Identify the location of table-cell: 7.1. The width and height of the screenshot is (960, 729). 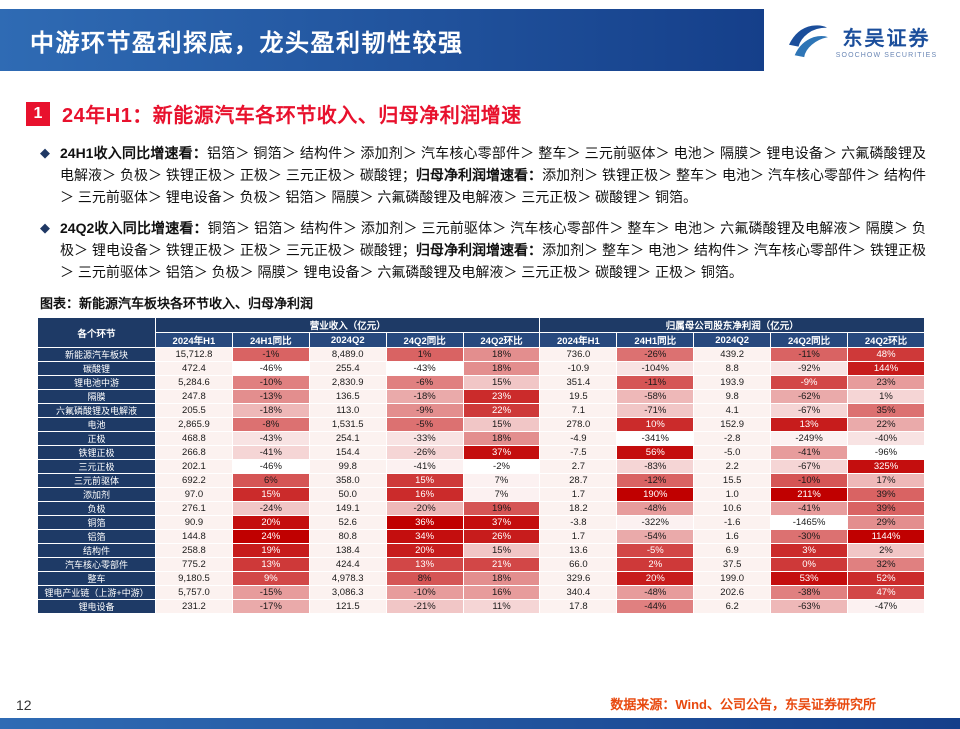
(578, 410).